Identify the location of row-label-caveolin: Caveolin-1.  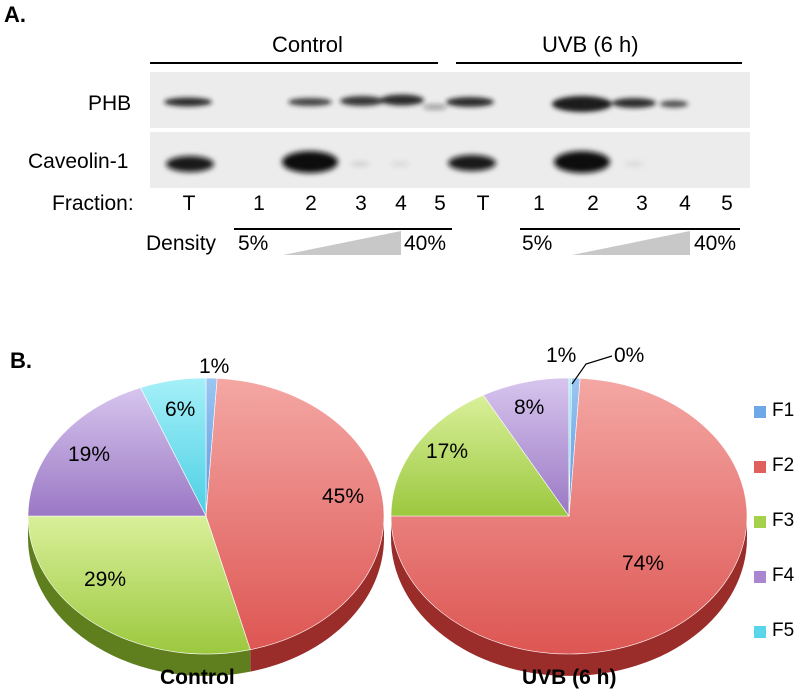
(78, 161).